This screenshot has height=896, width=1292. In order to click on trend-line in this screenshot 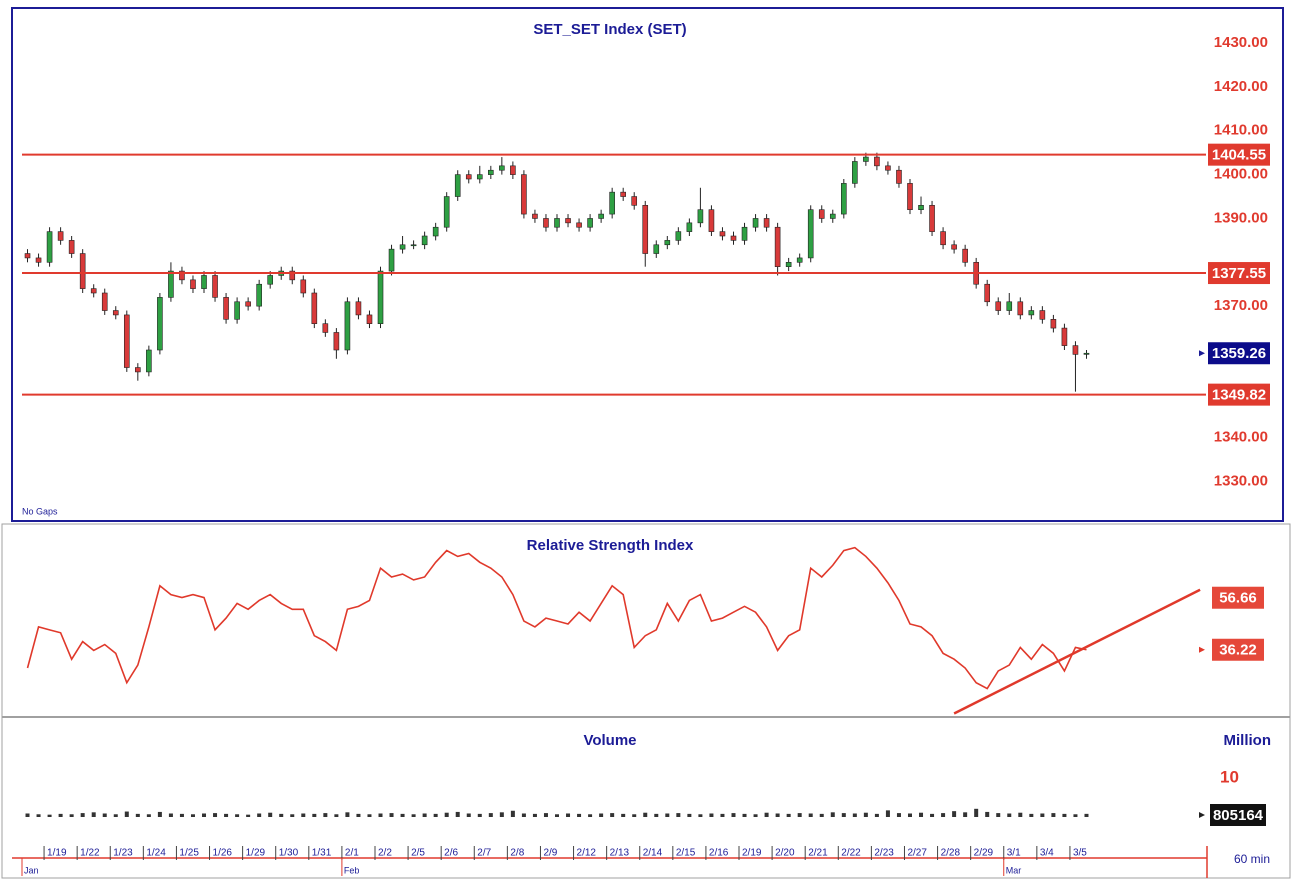, I will do `click(1077, 651)`.